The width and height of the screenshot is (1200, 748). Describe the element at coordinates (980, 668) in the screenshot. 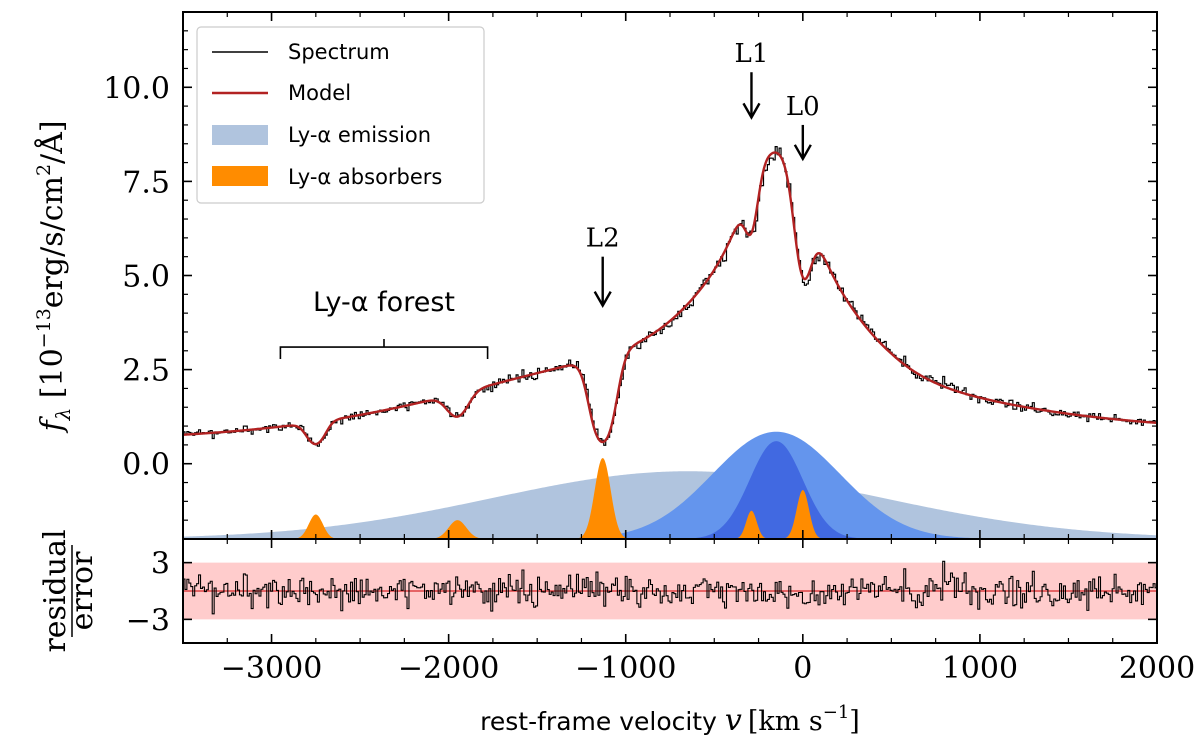

I see `x-tick-label: 1000` at that location.